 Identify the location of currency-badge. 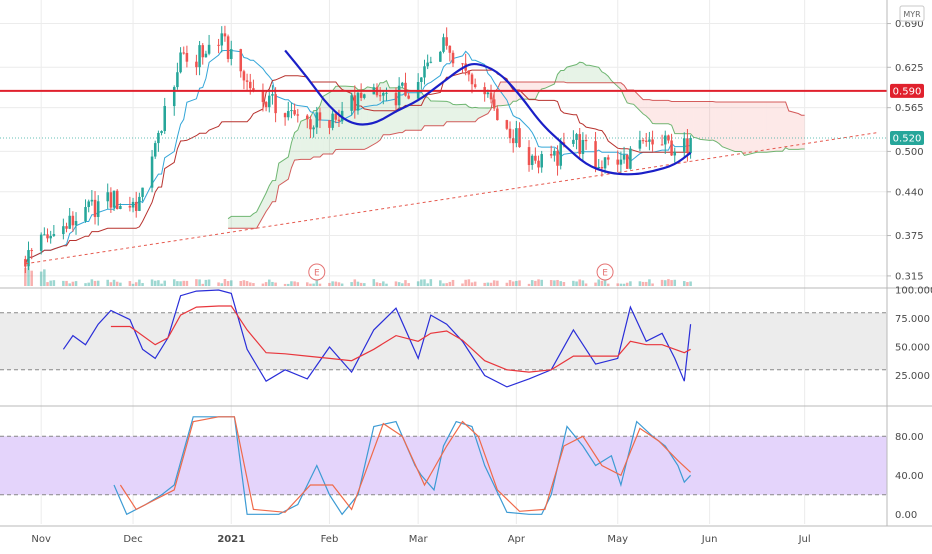
(912, 13).